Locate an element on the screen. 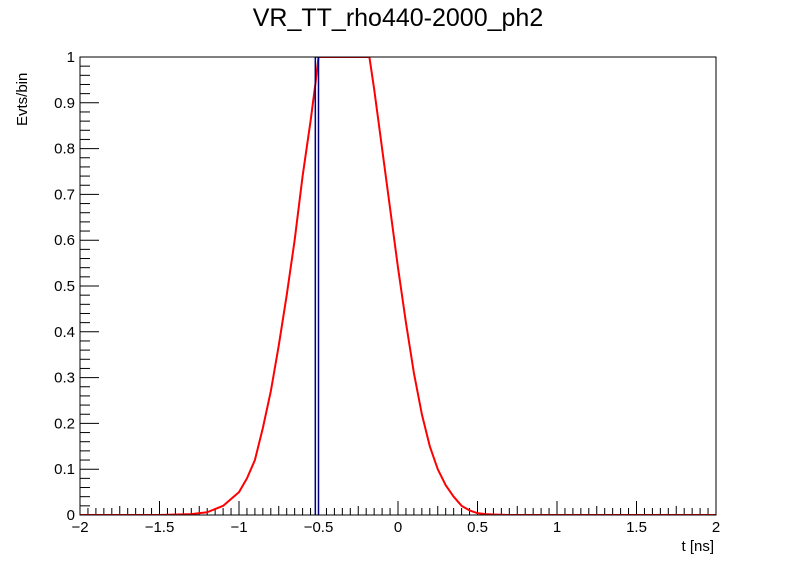 The height and width of the screenshot is (572, 796). x-axis-label: t [ns] is located at coordinates (697, 546).